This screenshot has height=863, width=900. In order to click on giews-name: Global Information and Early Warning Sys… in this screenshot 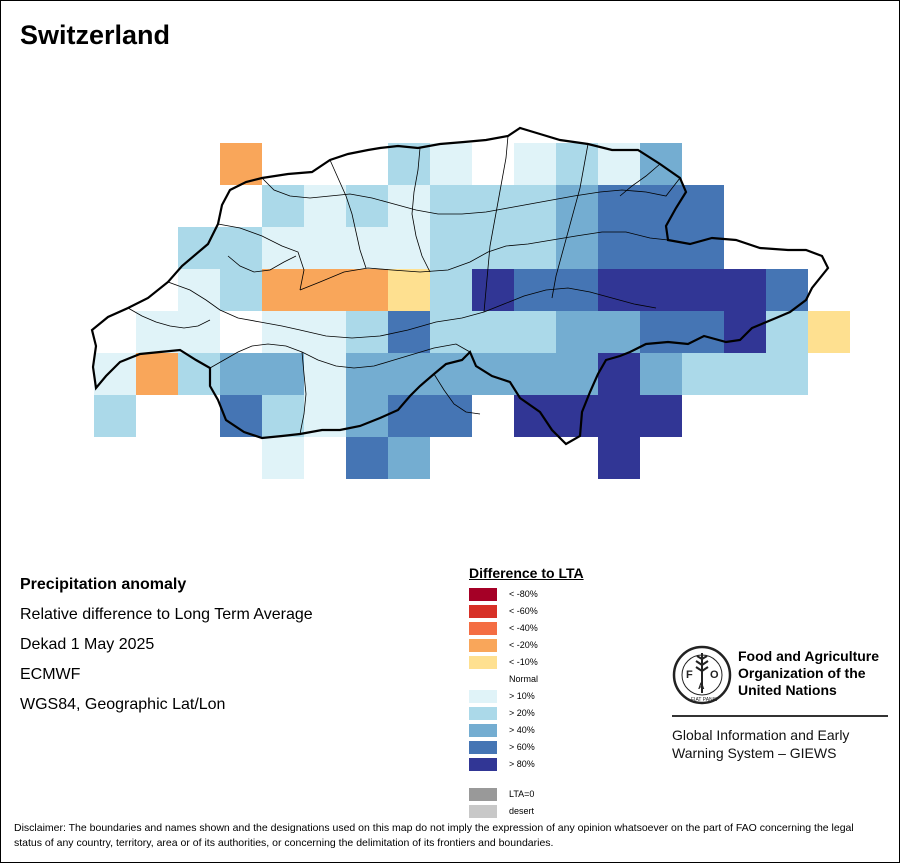, I will do `click(782, 744)`.